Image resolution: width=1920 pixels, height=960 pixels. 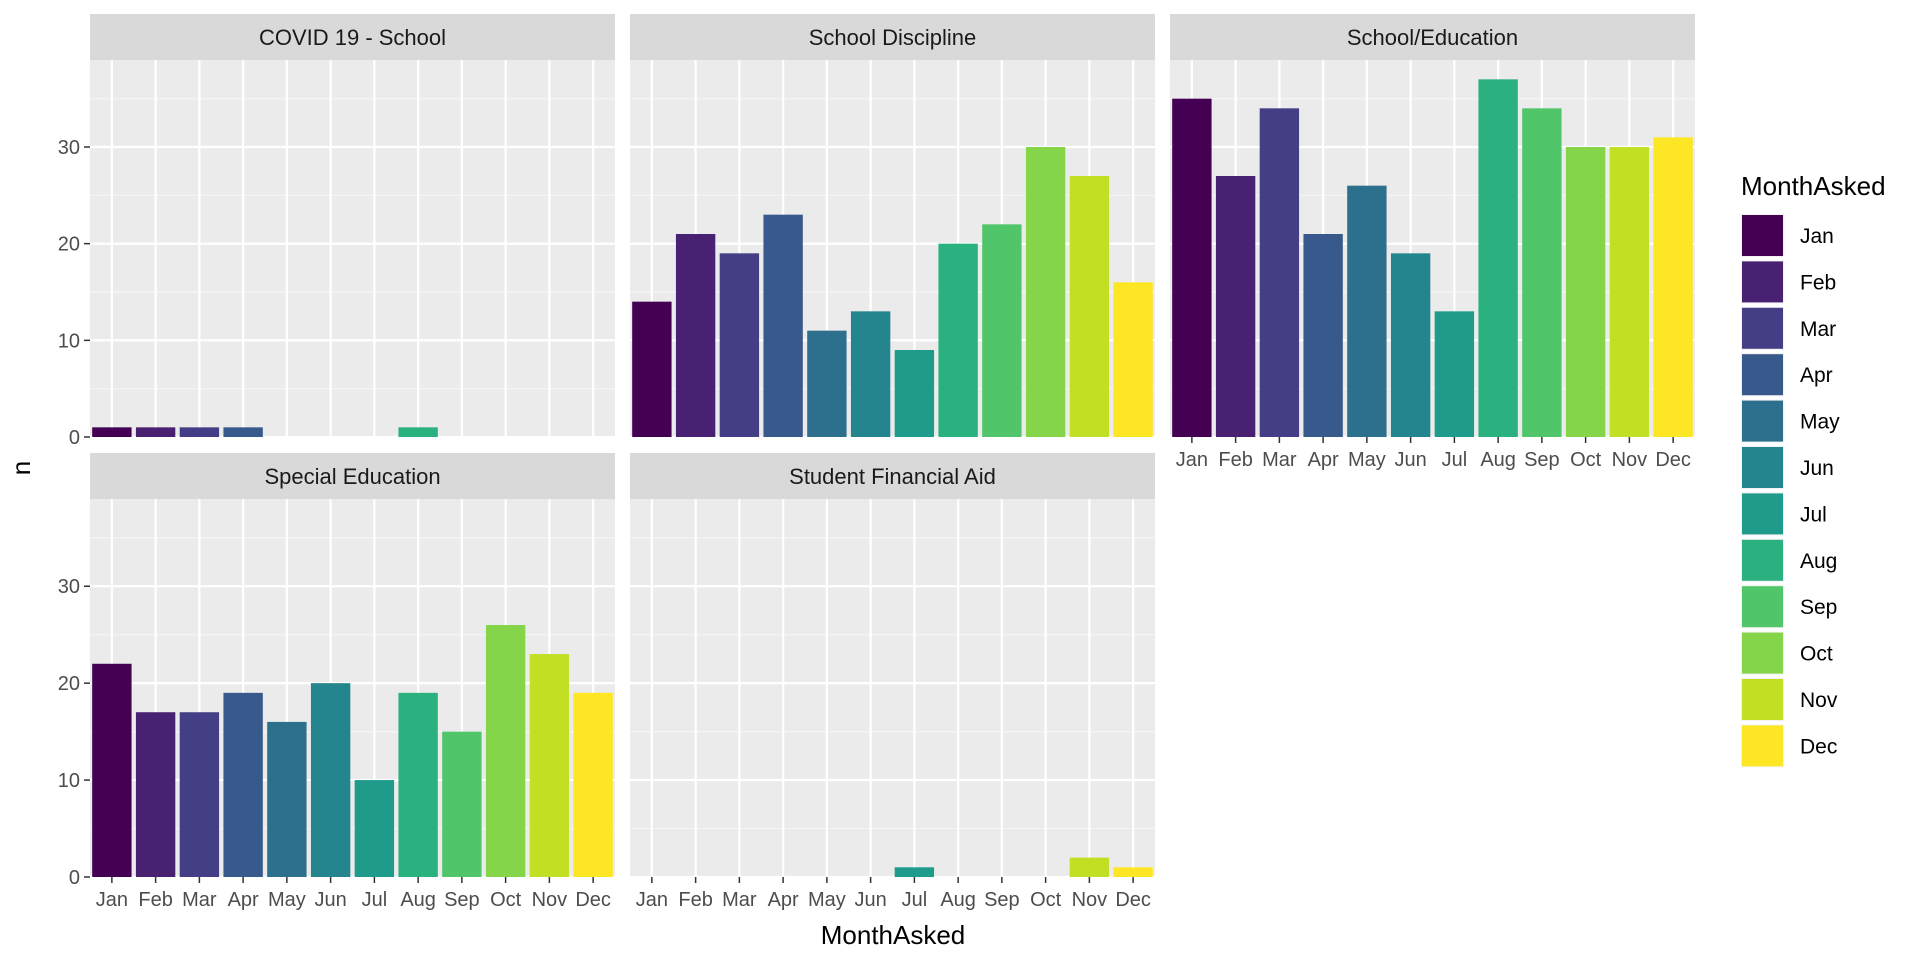 What do you see at coordinates (69, 781) in the screenshot?
I see `y-tick-label: 10` at bounding box center [69, 781].